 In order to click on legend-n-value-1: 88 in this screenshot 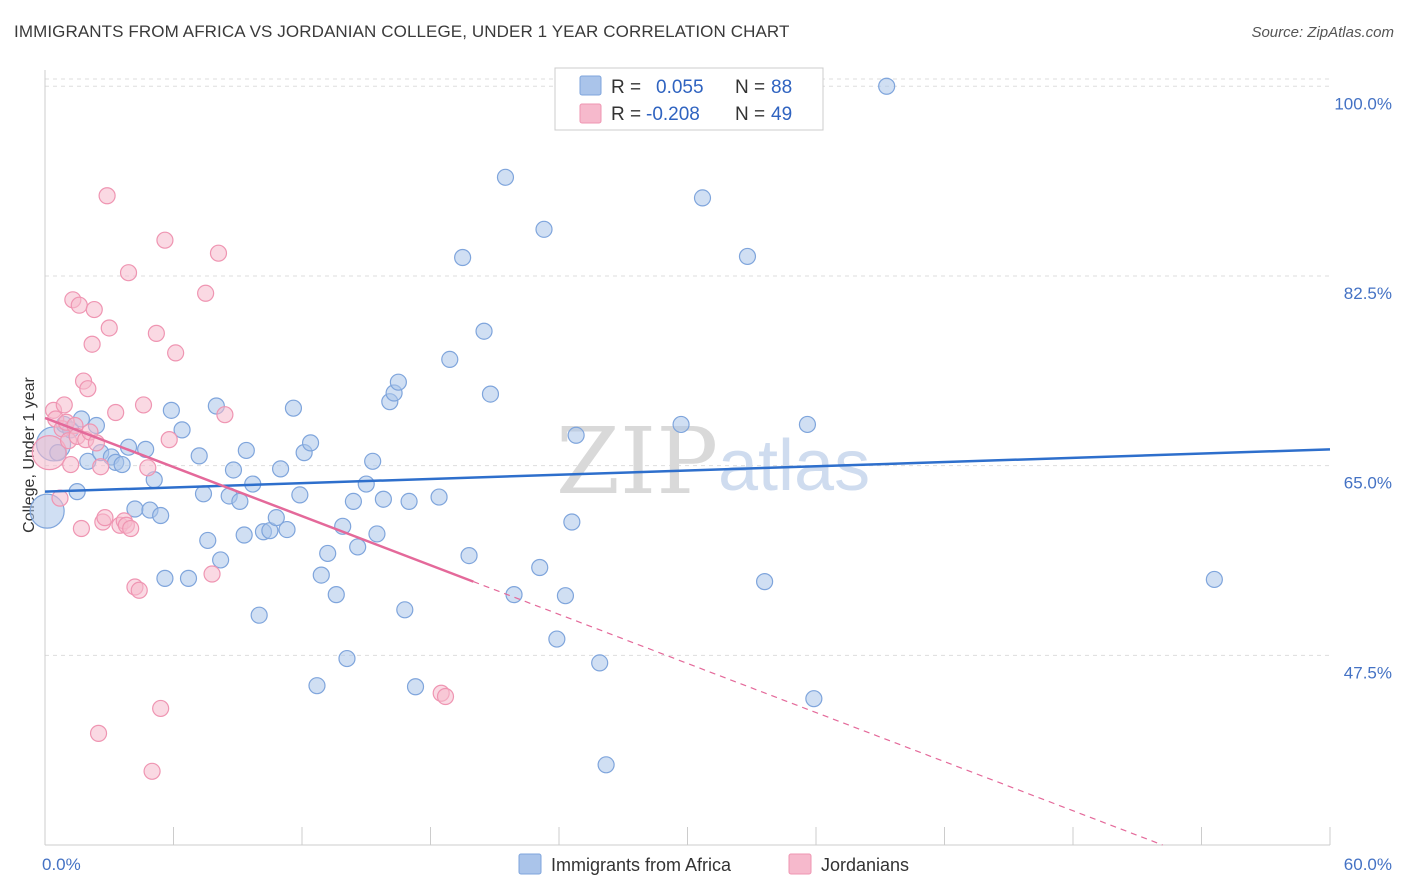, I will do `click(781, 87)`.